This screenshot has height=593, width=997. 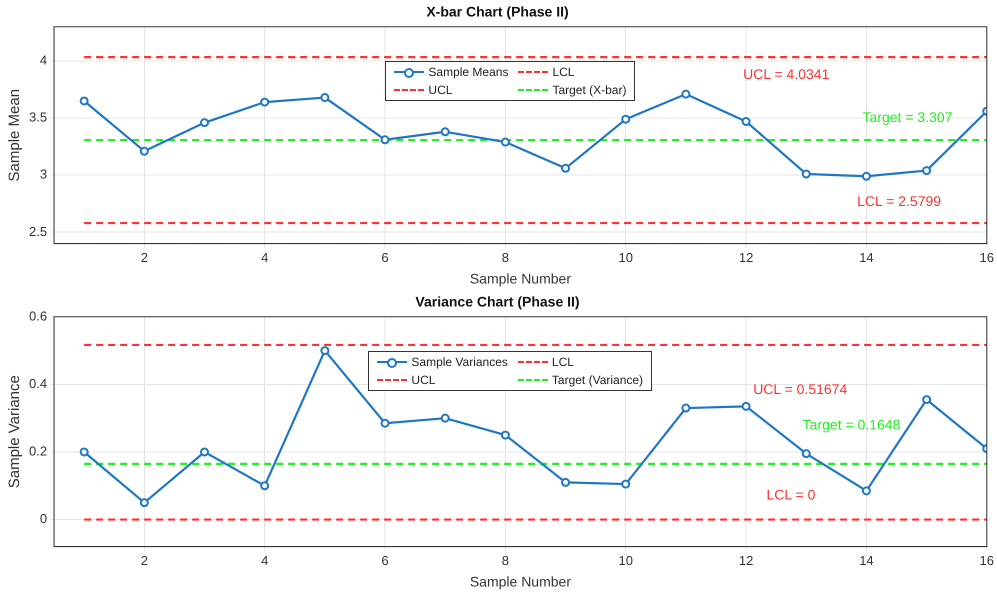 I want to click on legend-label: Target (Variance), so click(x=598, y=379).